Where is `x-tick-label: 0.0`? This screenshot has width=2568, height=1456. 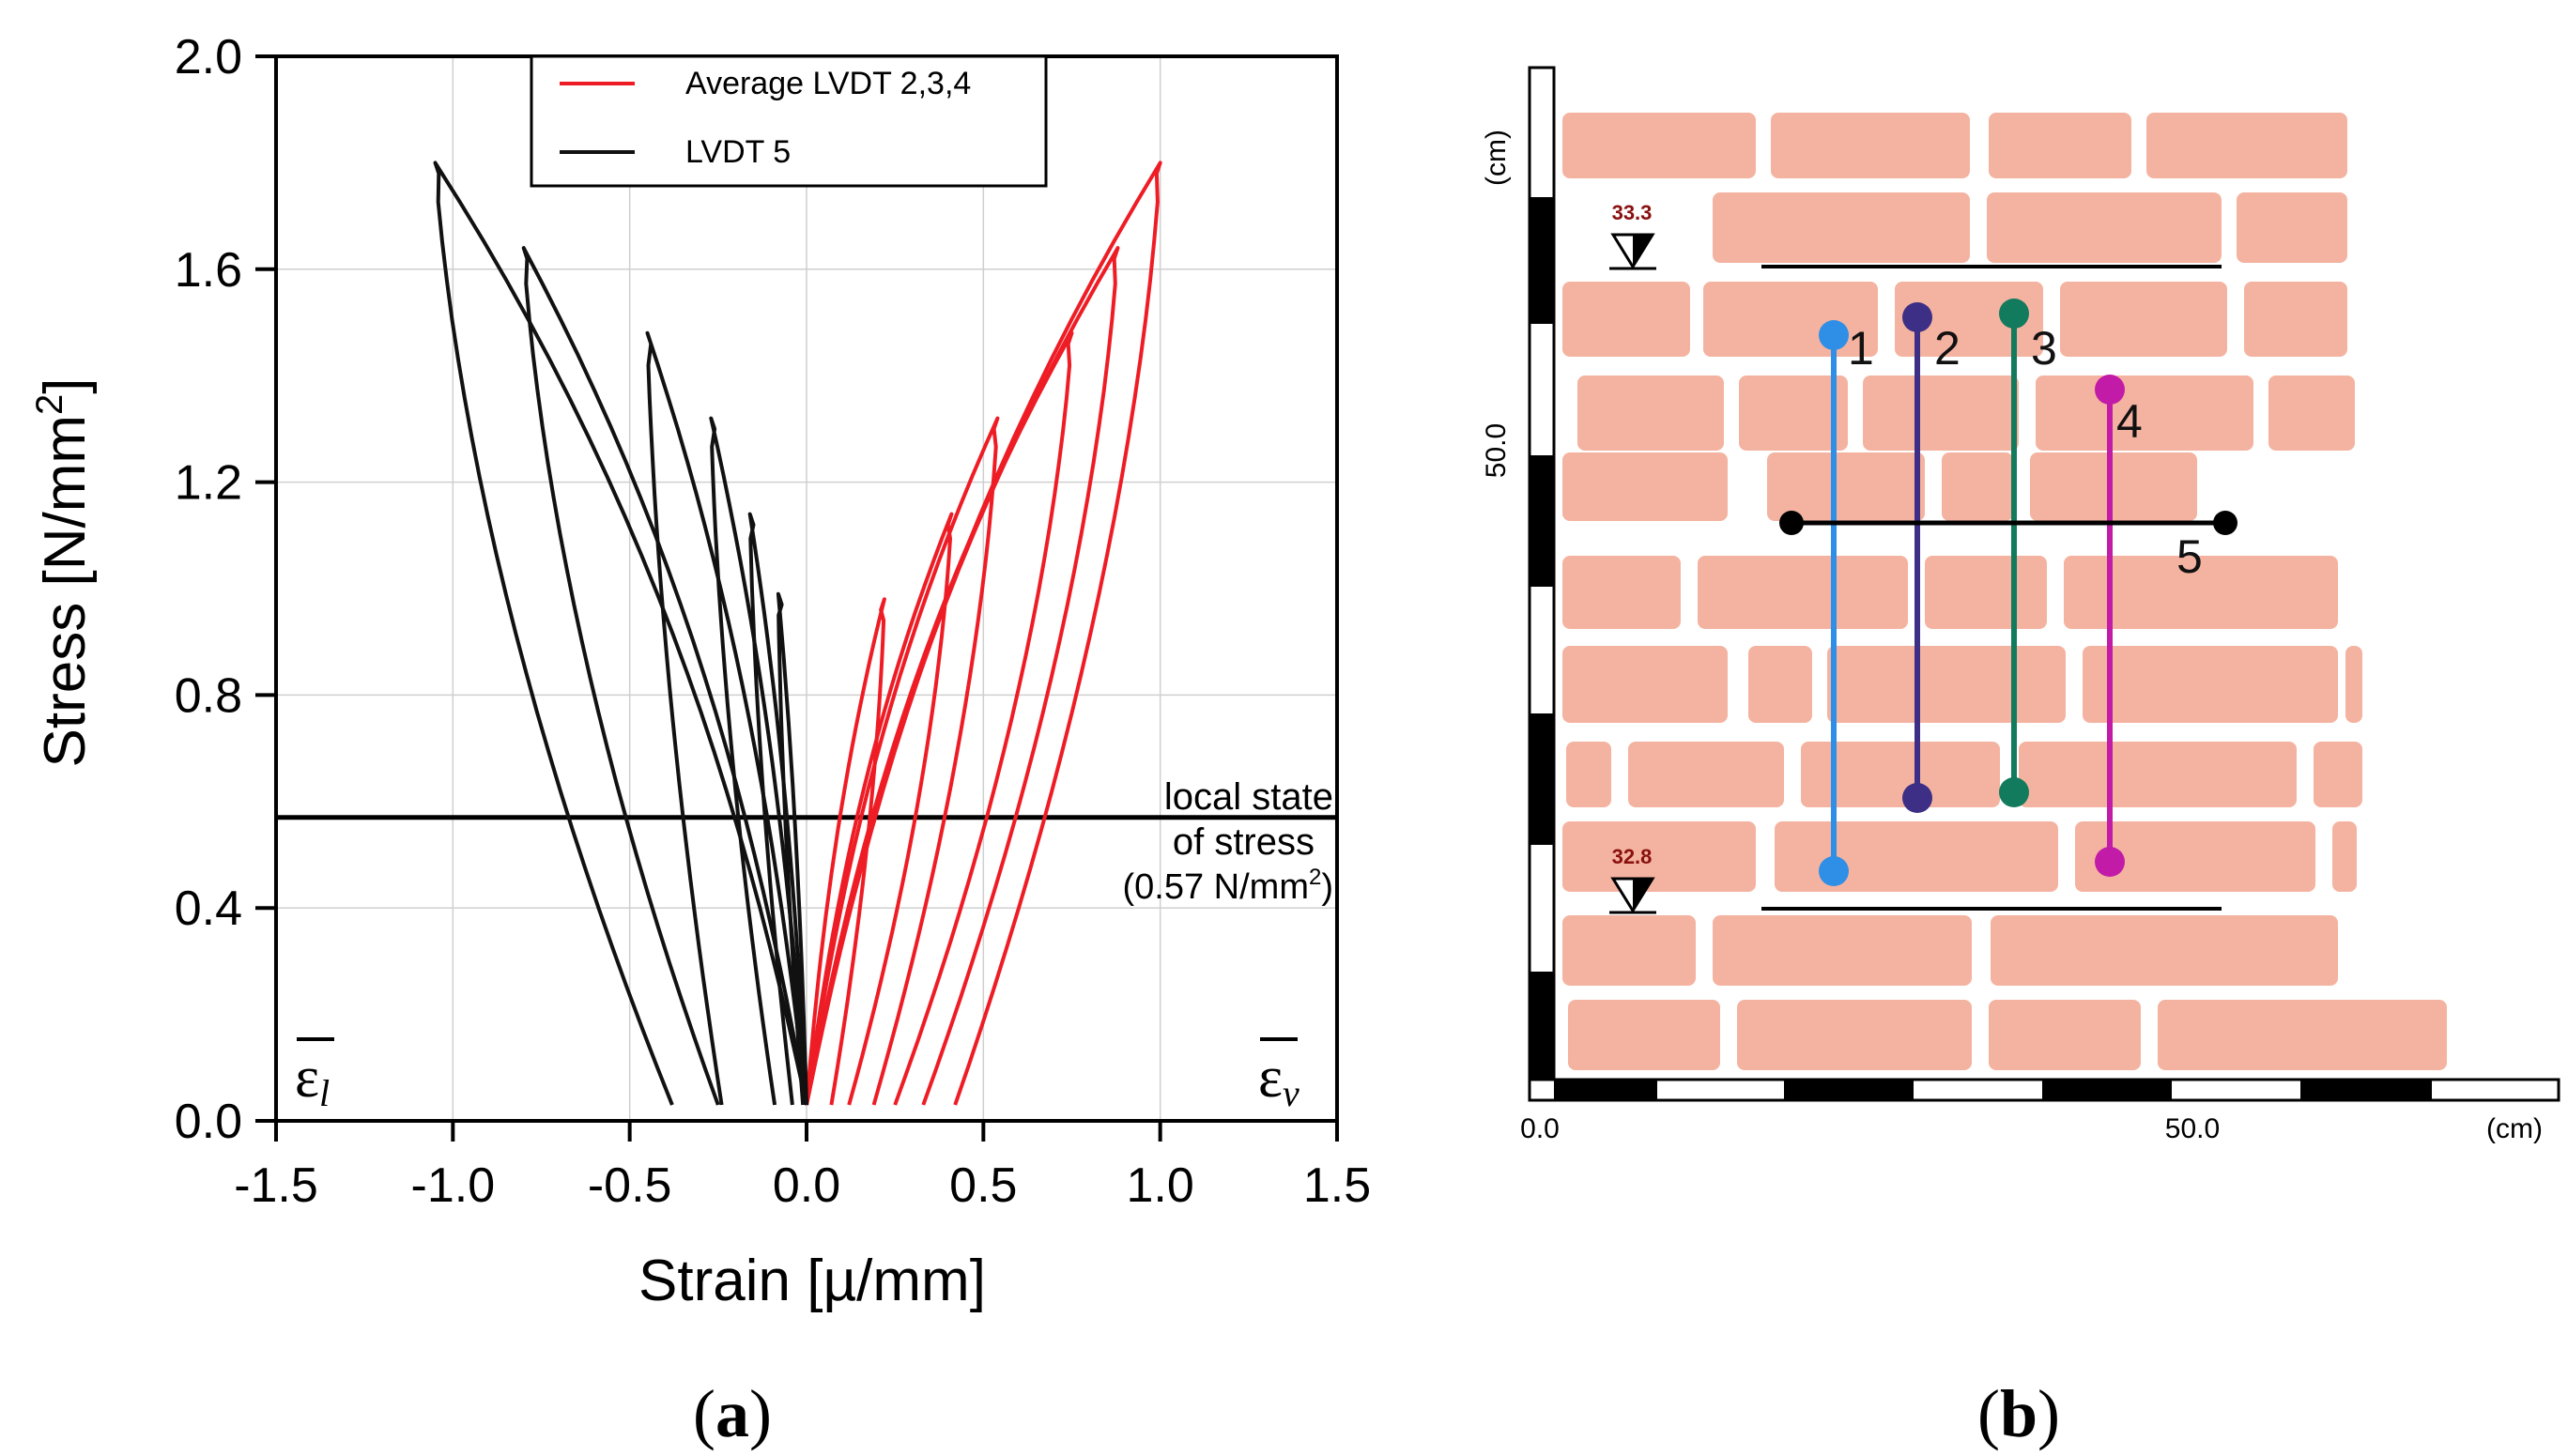
x-tick-label: 0.0 is located at coordinates (806, 1185).